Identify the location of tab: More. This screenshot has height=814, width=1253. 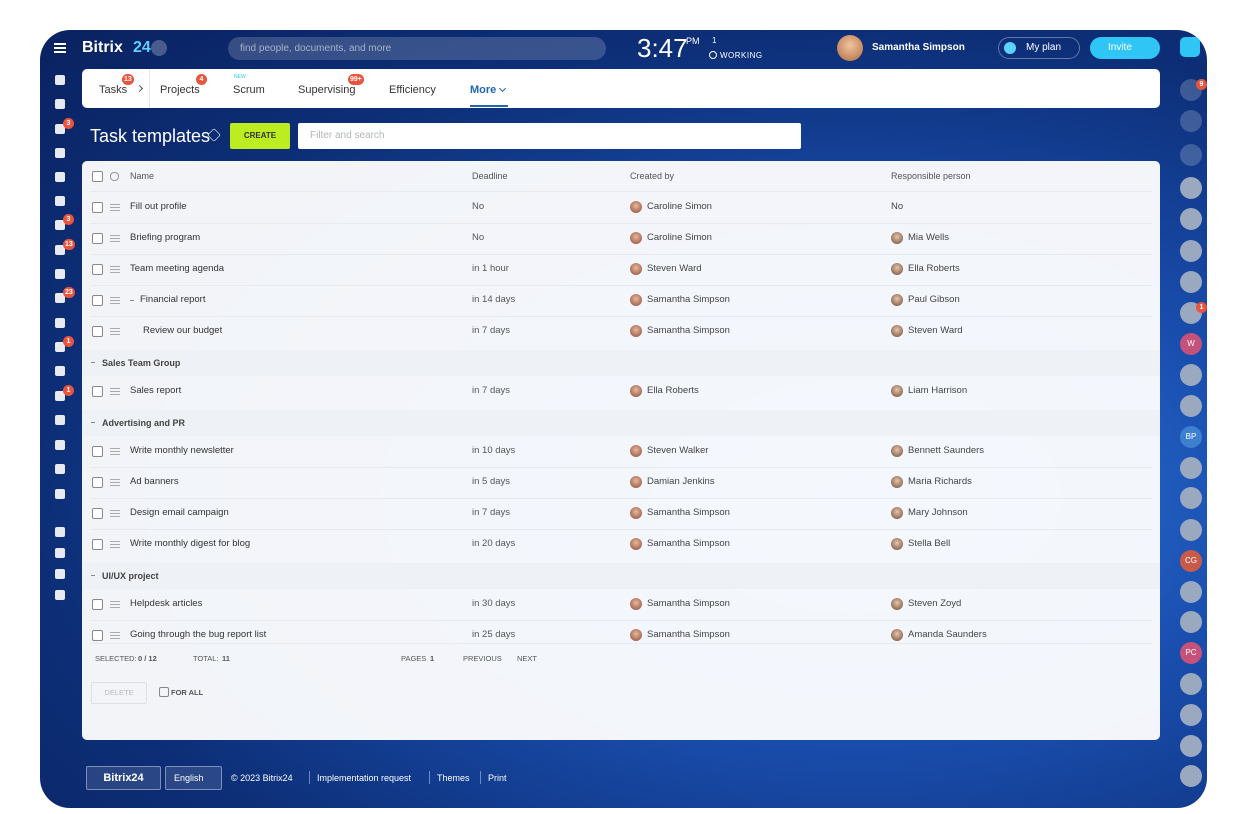
(483, 90).